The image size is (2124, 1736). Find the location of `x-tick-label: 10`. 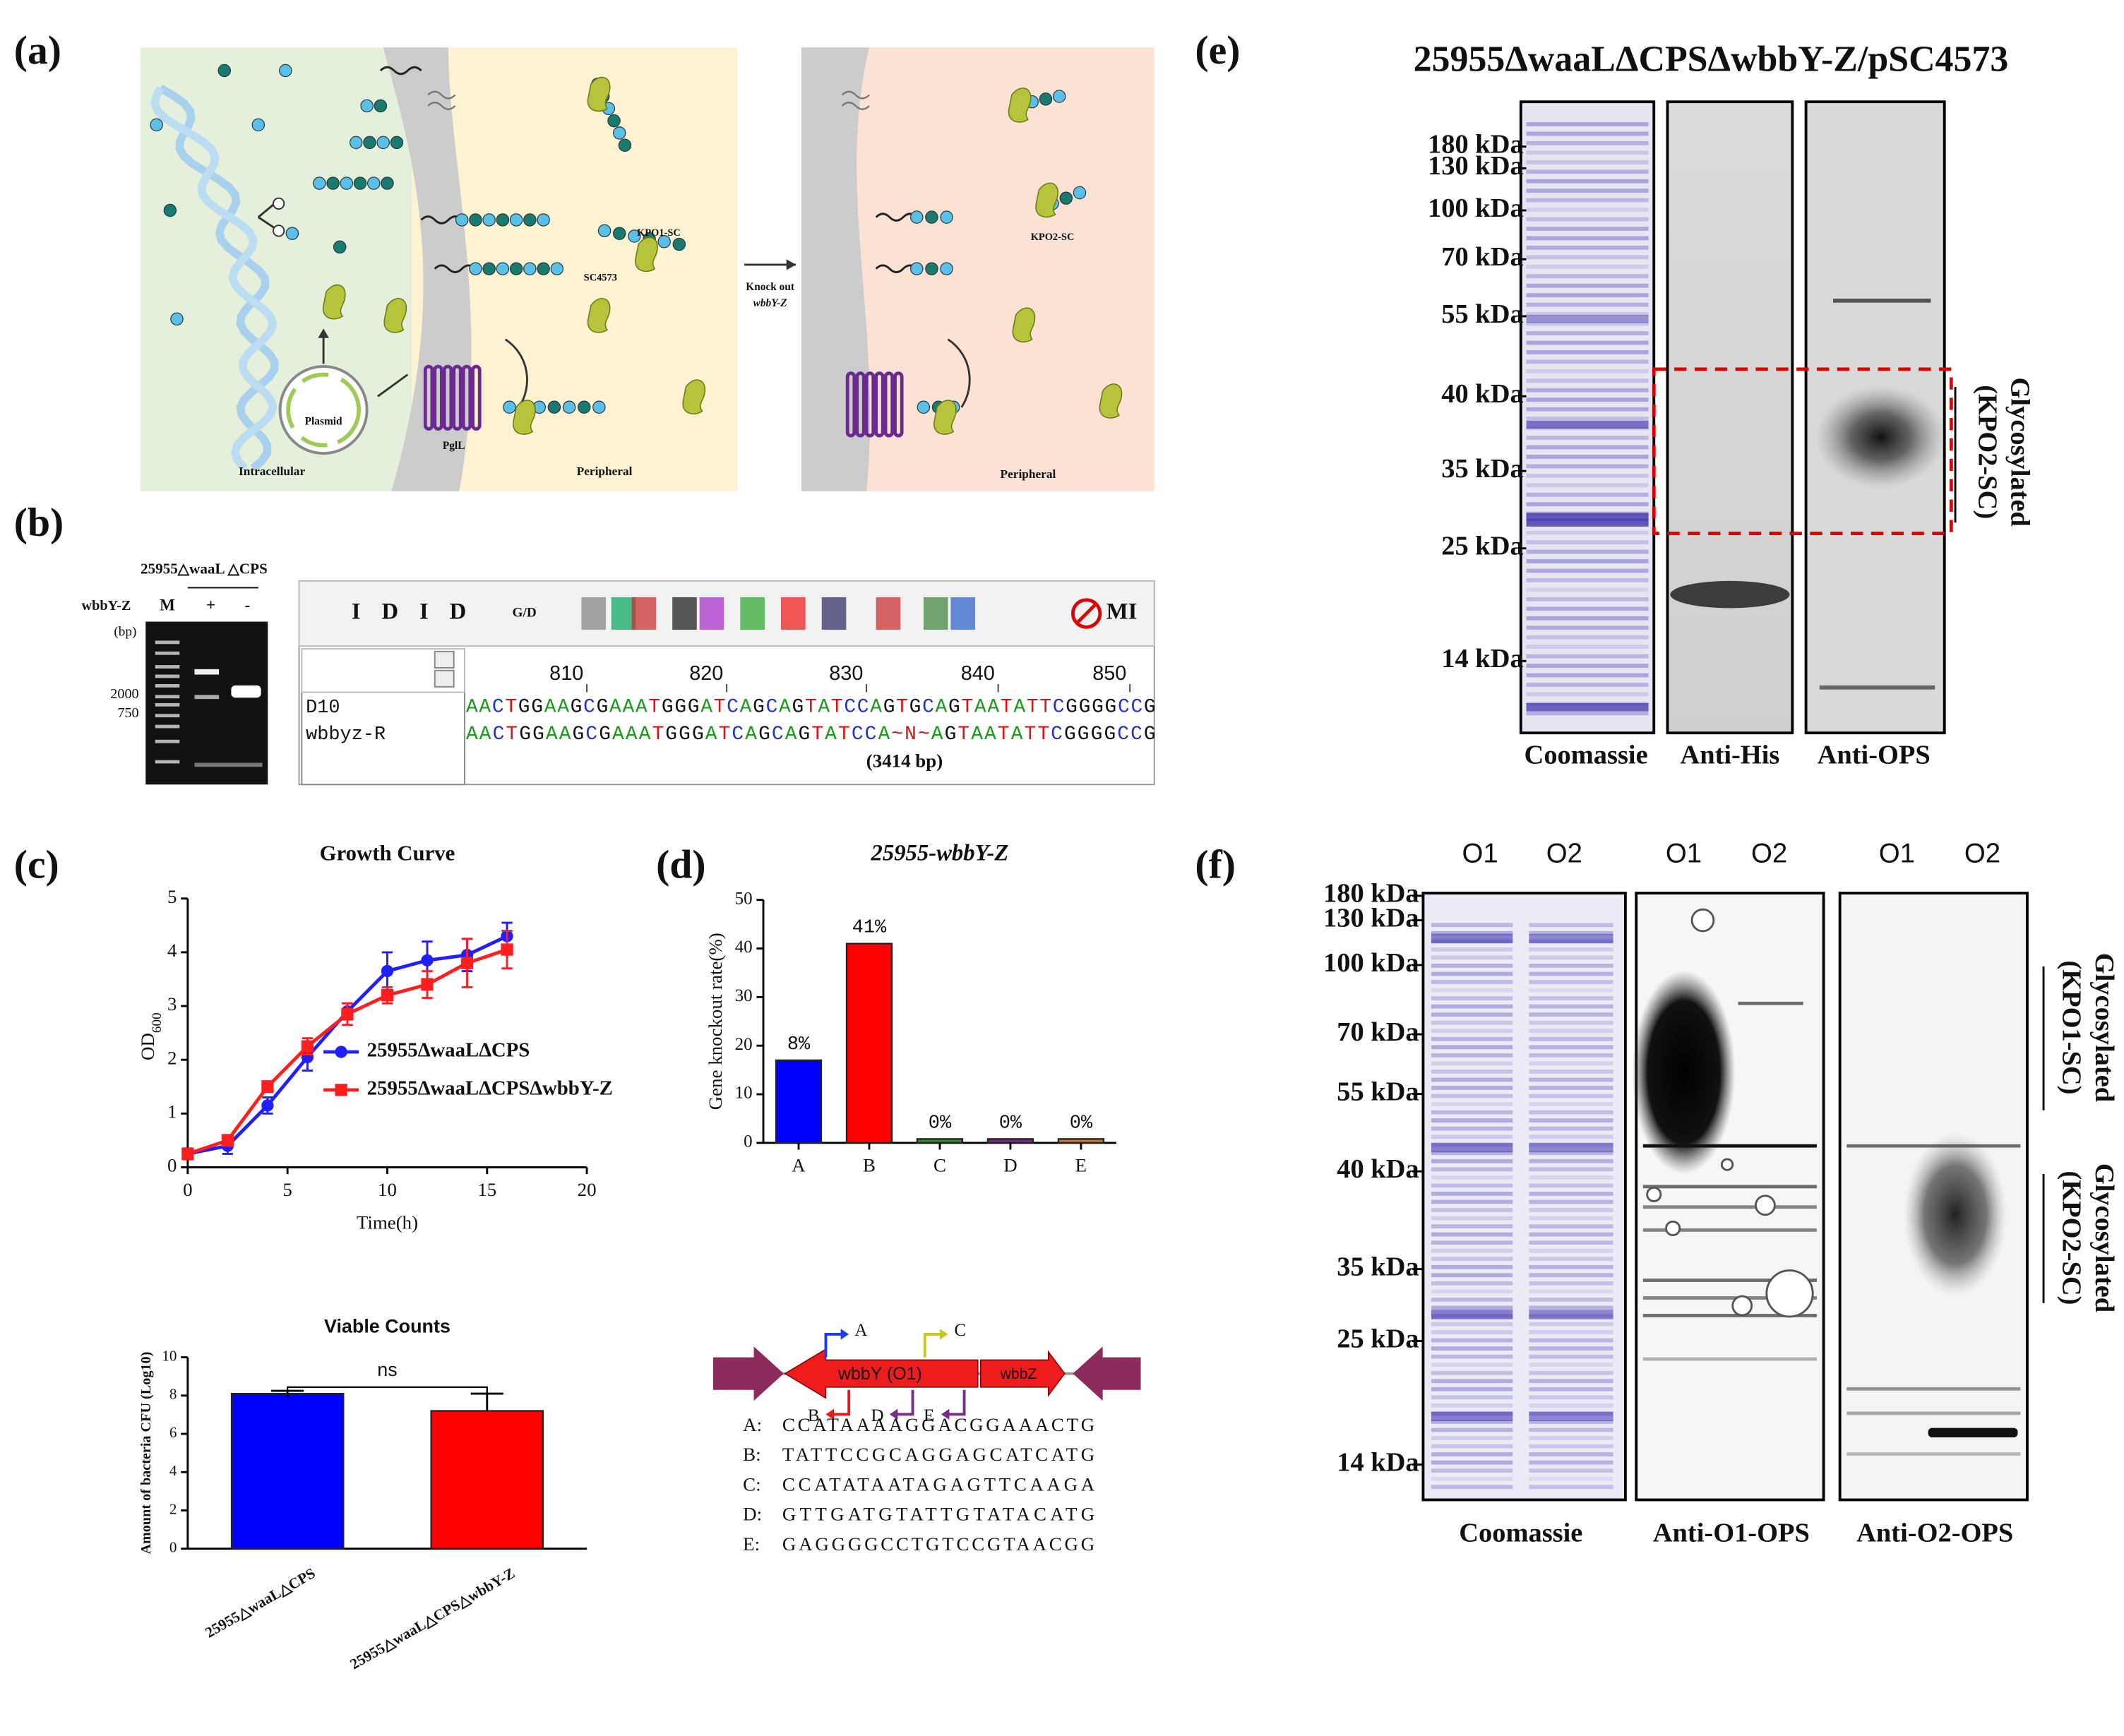

x-tick-label: 10 is located at coordinates (387, 1189).